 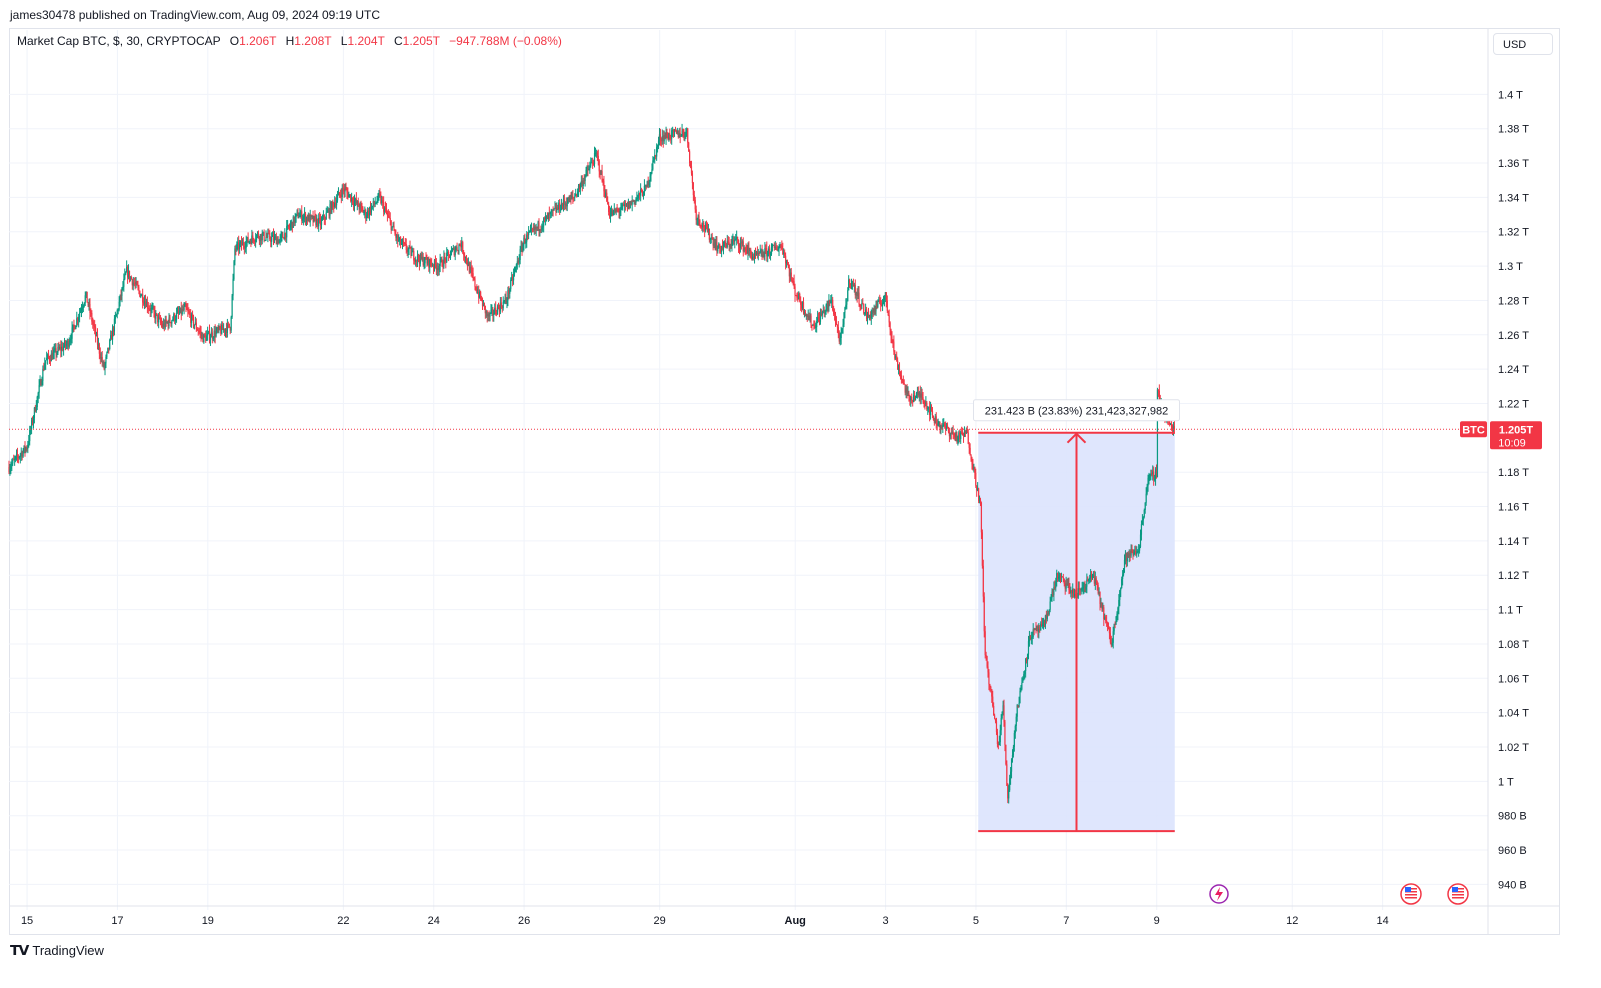 I want to click on tradingview-footer: 𝗧𝗩 TradingView, so click(x=57, y=950).